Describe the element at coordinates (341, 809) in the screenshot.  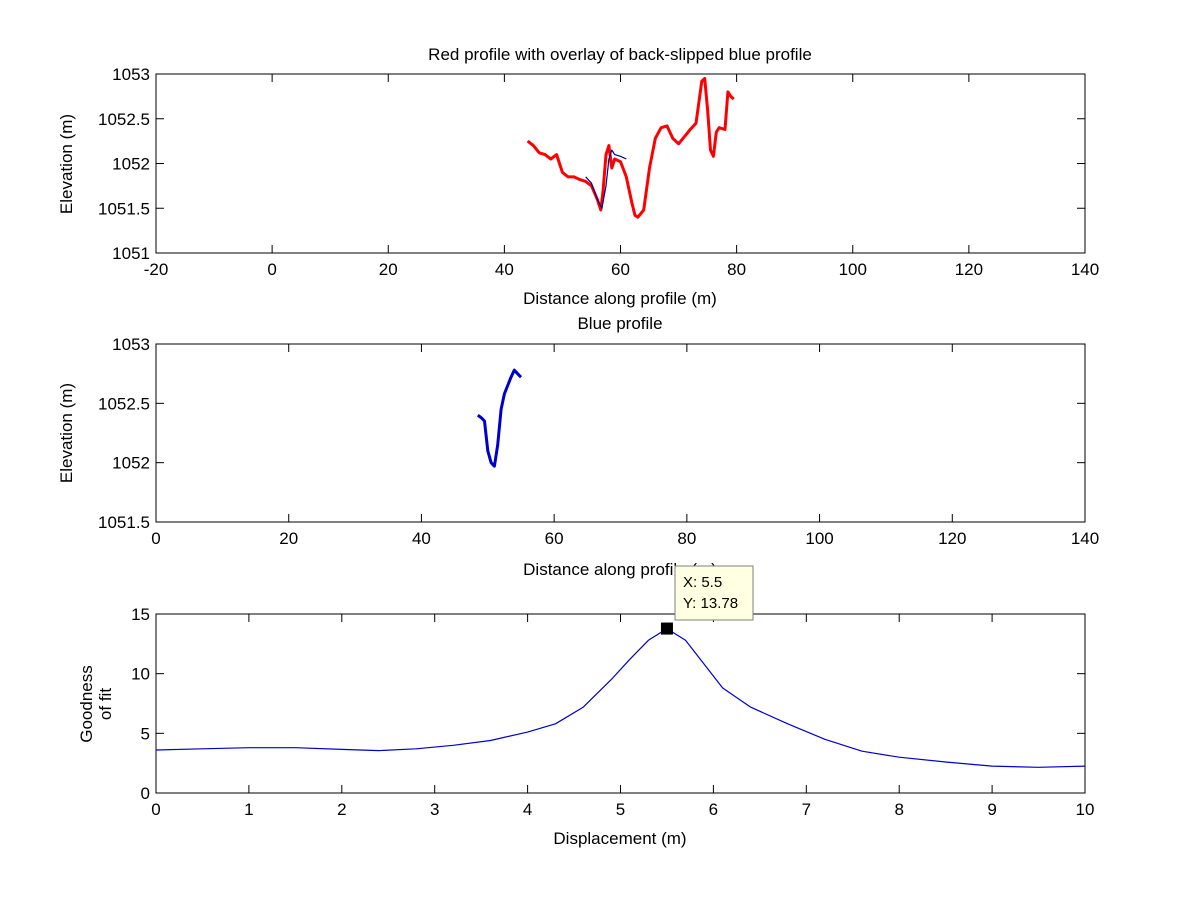
I see `x-tick-label: 2` at that location.